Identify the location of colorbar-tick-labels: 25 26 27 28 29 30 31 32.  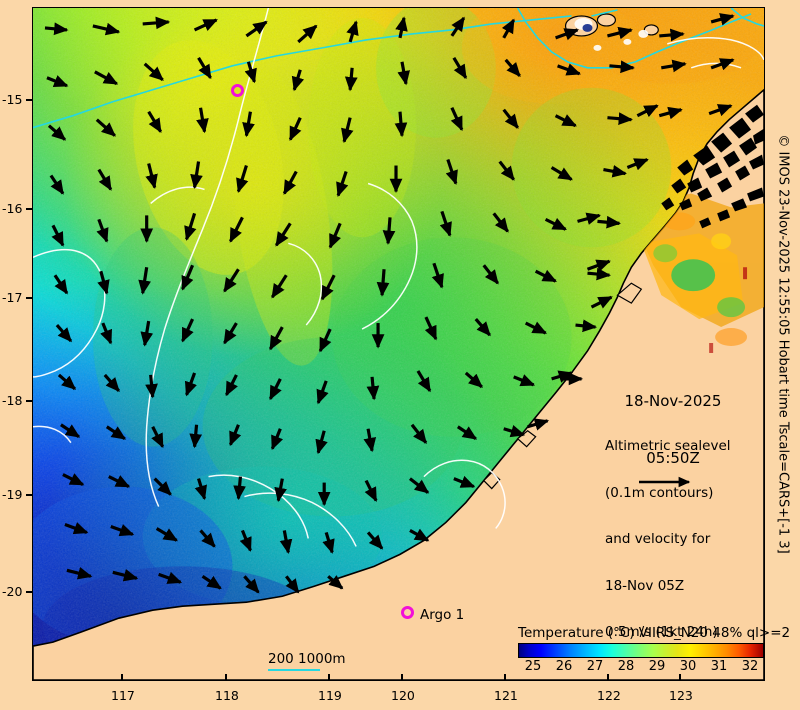
(641, 666).